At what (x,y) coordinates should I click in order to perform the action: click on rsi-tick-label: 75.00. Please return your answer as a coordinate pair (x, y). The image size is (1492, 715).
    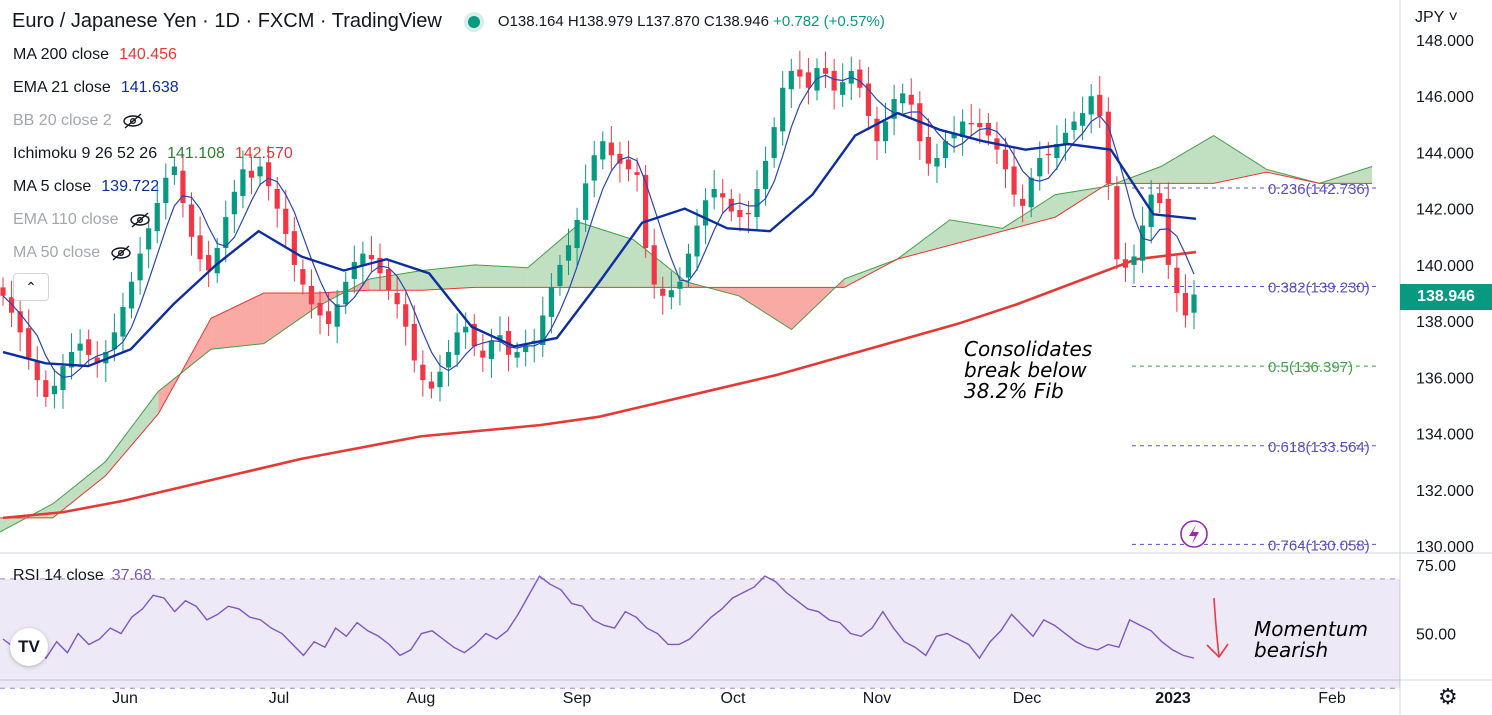
    Looking at the image, I should click on (1436, 566).